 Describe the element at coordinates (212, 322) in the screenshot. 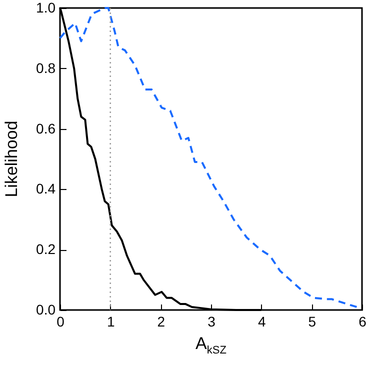

I see `x-tick-label: 3` at that location.